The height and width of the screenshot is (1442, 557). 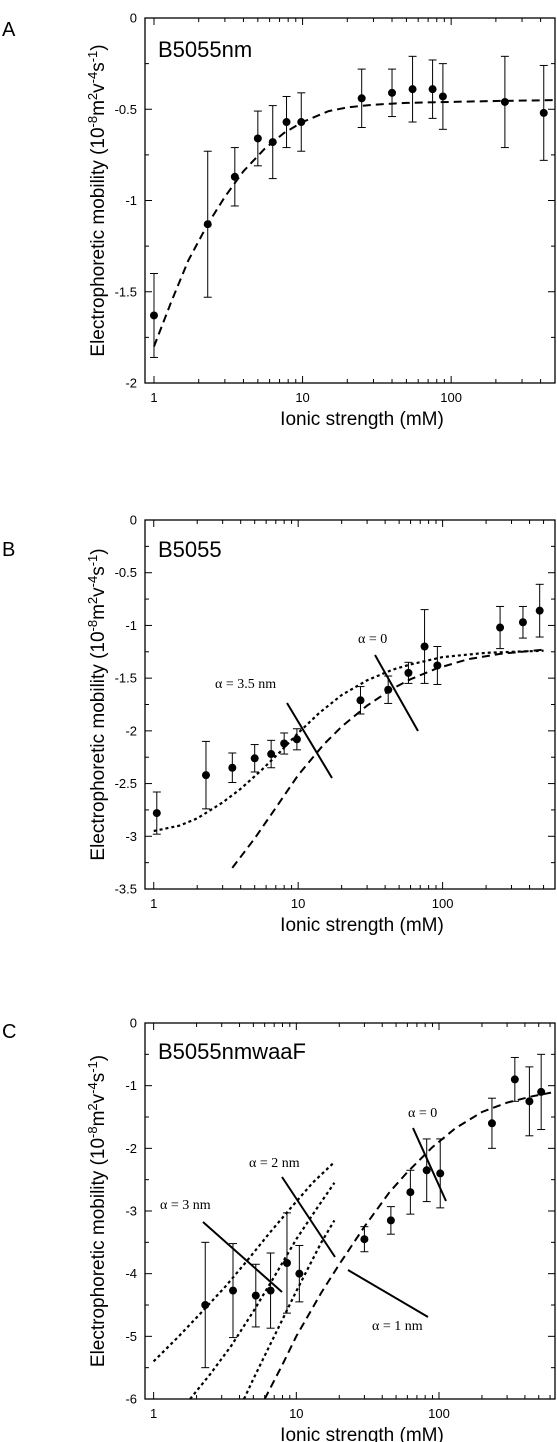 What do you see at coordinates (190, 549) in the screenshot?
I see `panel-title: B5055` at bounding box center [190, 549].